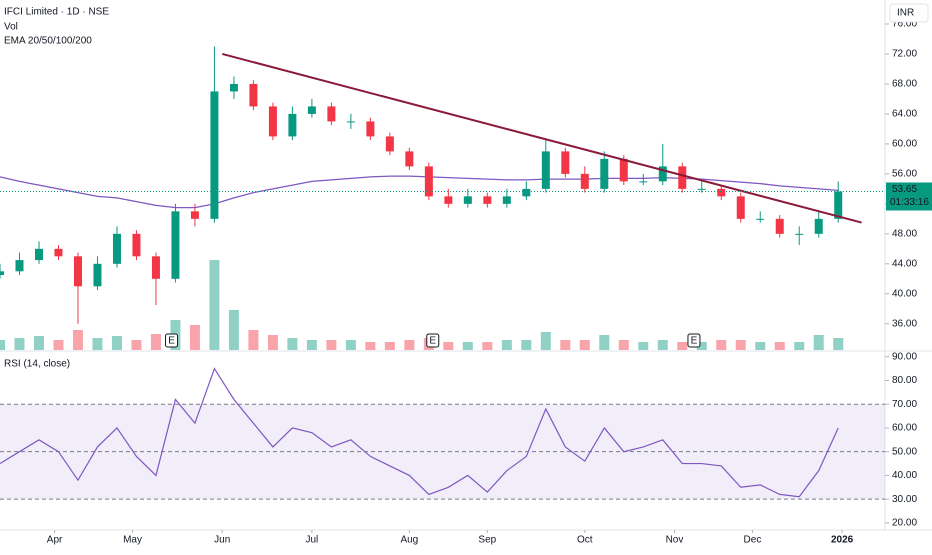 This screenshot has height=555, width=932. What do you see at coordinates (409, 540) in the screenshot?
I see `x-tick-label: Aug` at bounding box center [409, 540].